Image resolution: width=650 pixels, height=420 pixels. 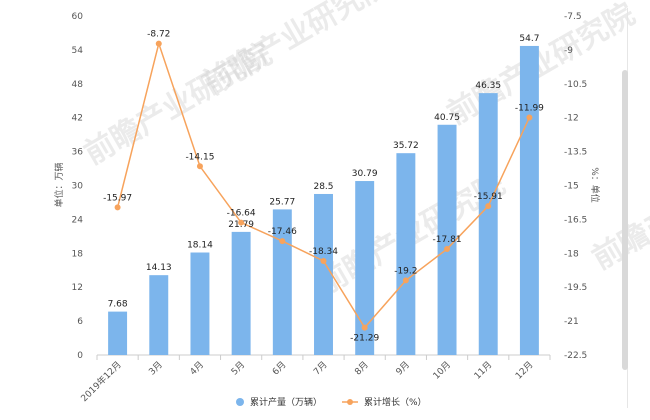 I want to click on bar-value-label: 35.72, so click(x=406, y=146).